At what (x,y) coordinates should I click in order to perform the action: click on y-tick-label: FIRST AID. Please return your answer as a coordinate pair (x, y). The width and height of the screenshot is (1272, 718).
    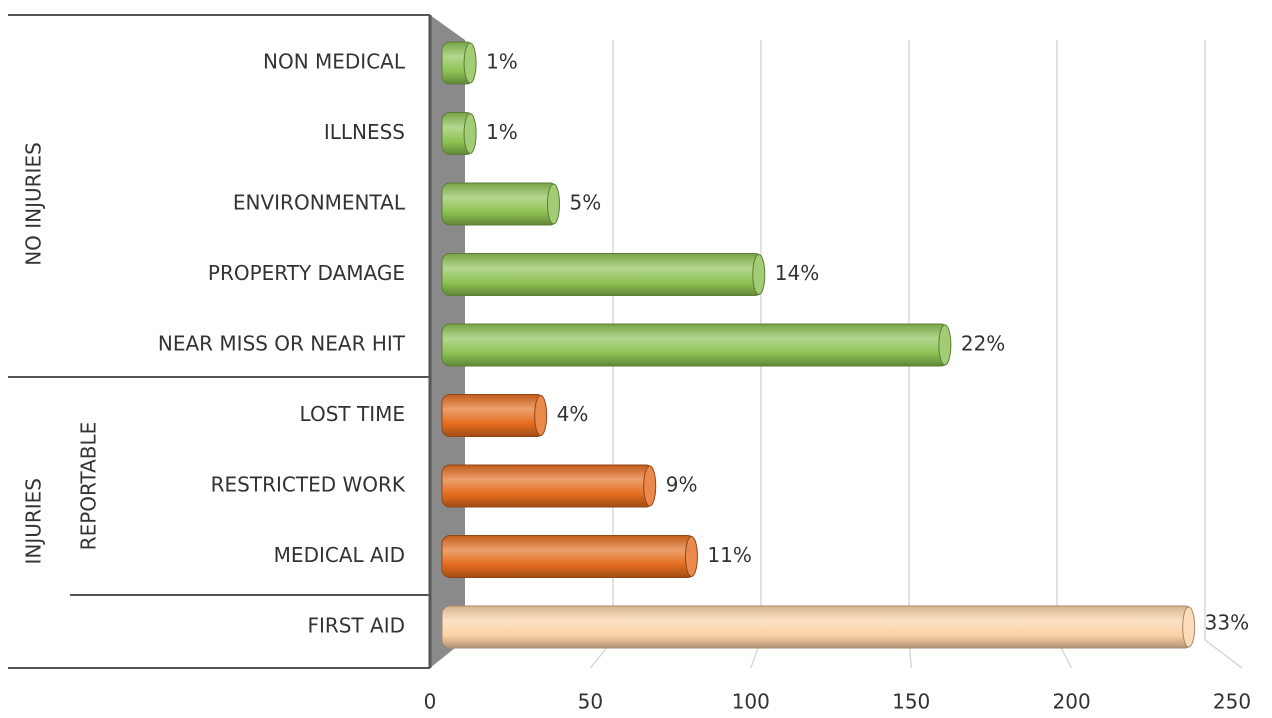
    Looking at the image, I should click on (356, 626).